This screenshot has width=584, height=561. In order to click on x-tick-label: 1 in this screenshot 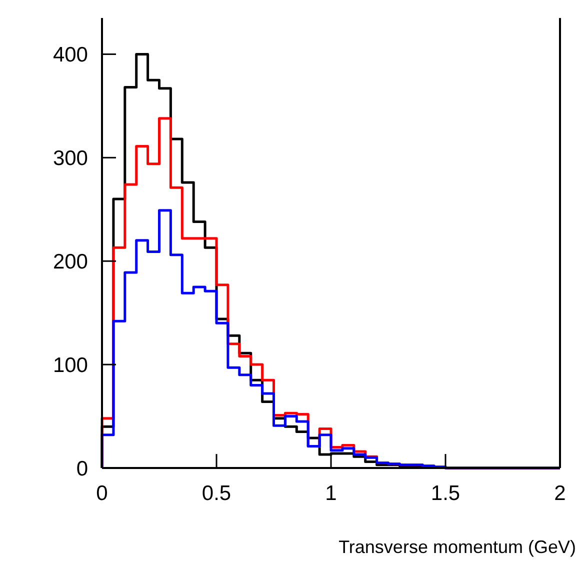, I will do `click(331, 493)`.